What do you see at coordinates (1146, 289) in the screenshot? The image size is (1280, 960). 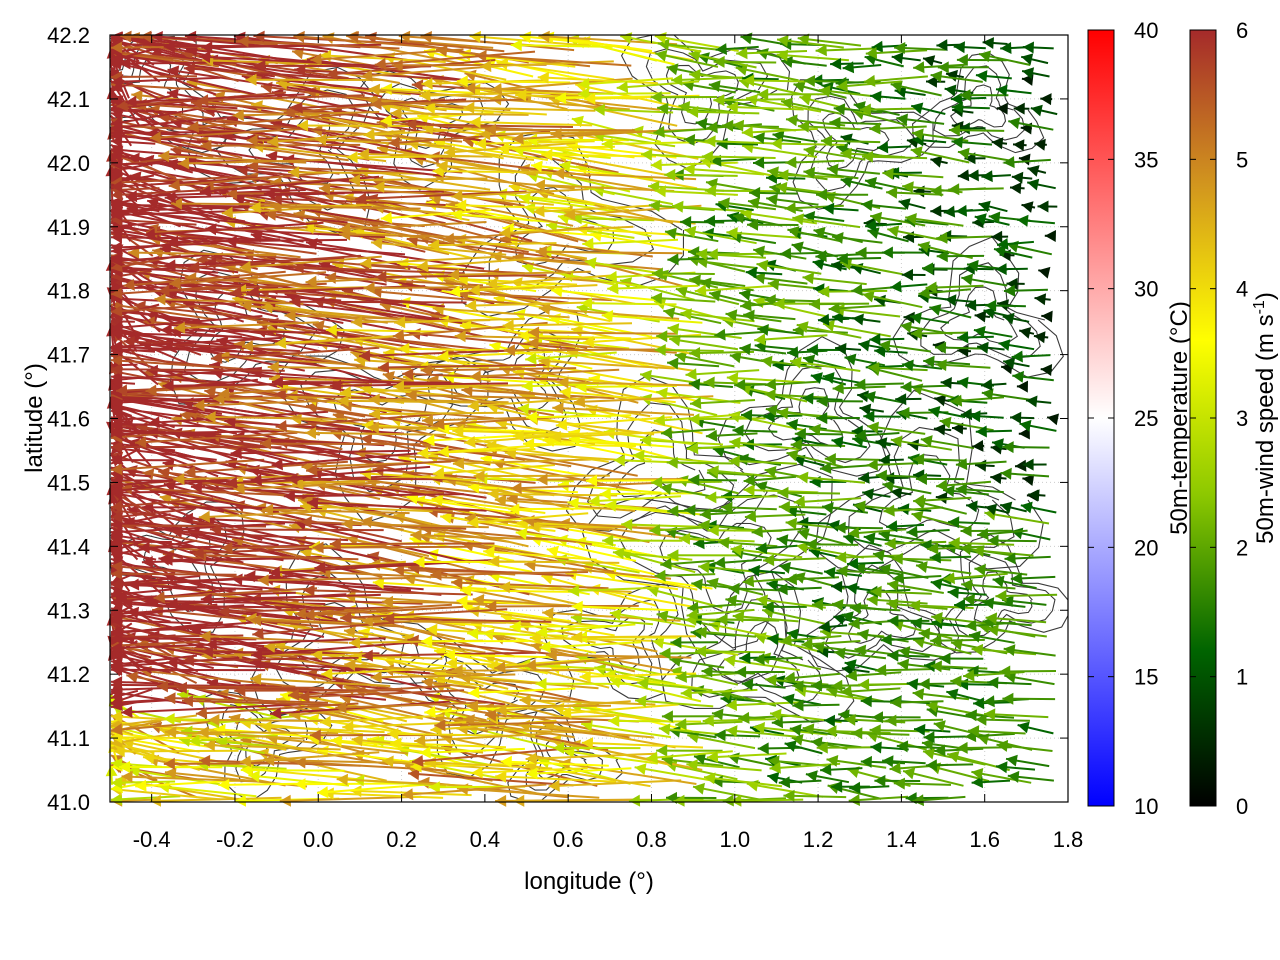 I see `colorbar-tick-label: 30` at bounding box center [1146, 289].